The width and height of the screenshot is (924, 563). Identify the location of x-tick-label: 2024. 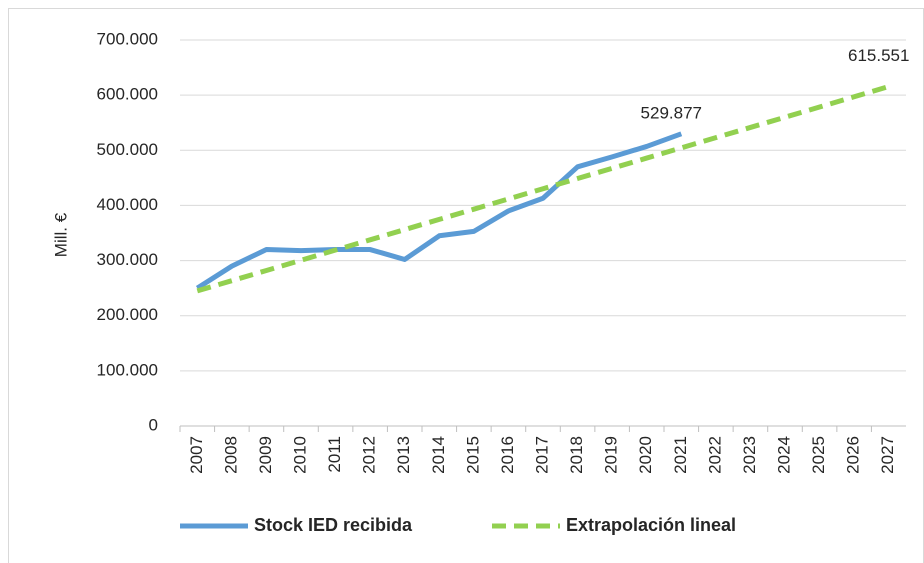
(783, 455).